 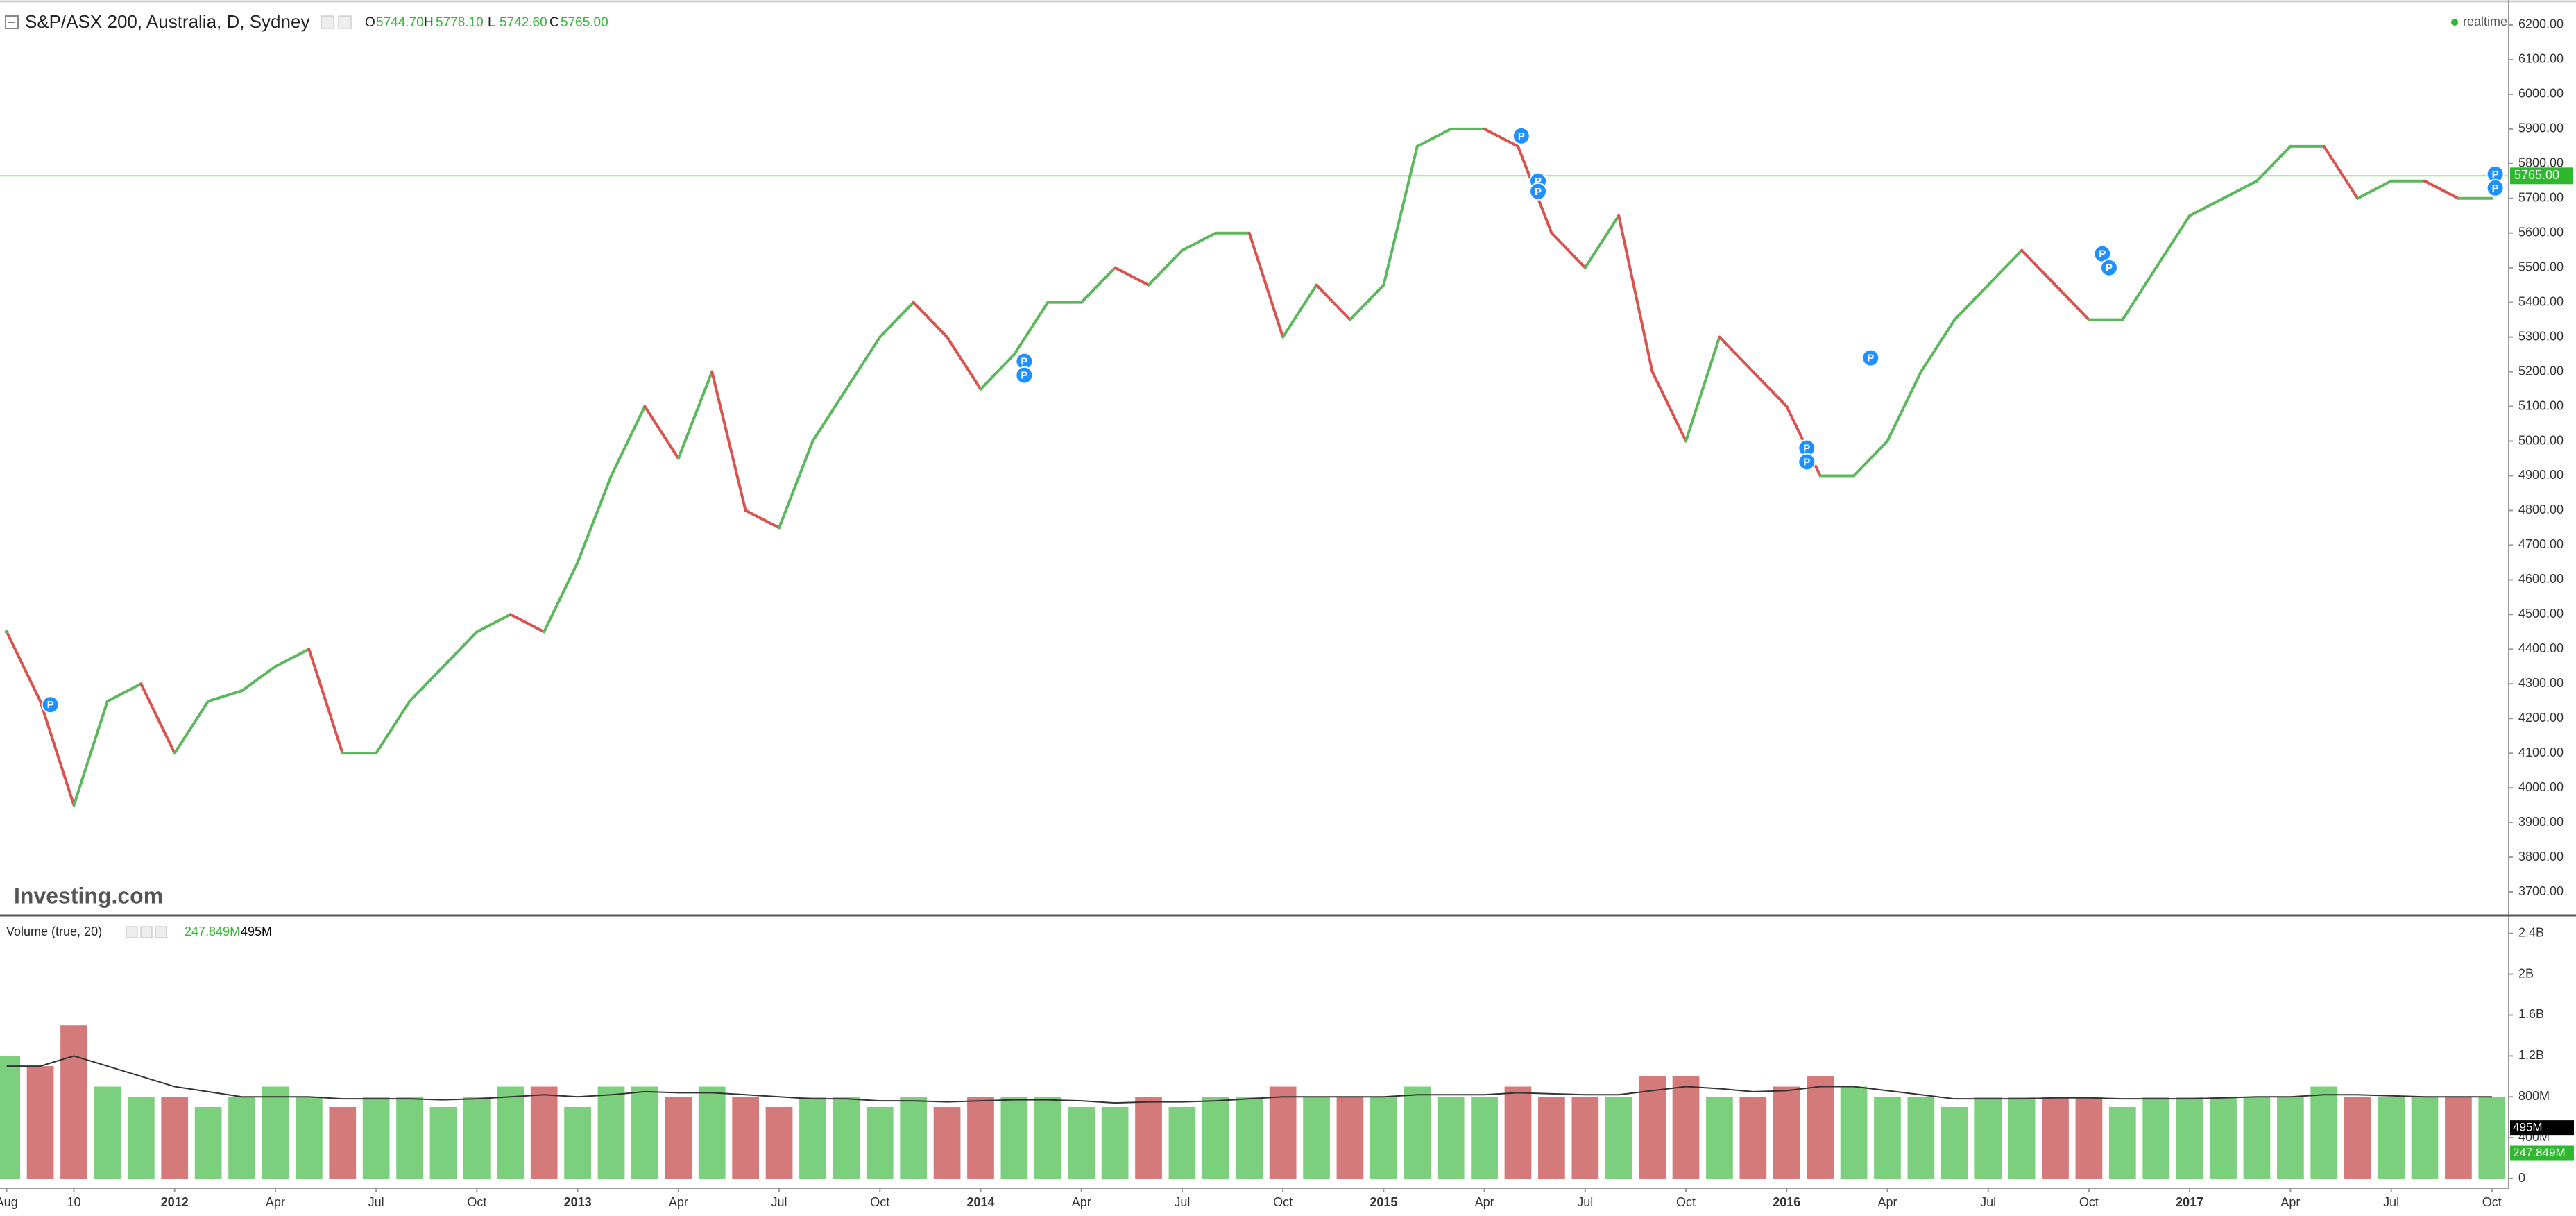 What do you see at coordinates (2541, 59) in the screenshot?
I see `y-tick-label: 6100.00` at bounding box center [2541, 59].